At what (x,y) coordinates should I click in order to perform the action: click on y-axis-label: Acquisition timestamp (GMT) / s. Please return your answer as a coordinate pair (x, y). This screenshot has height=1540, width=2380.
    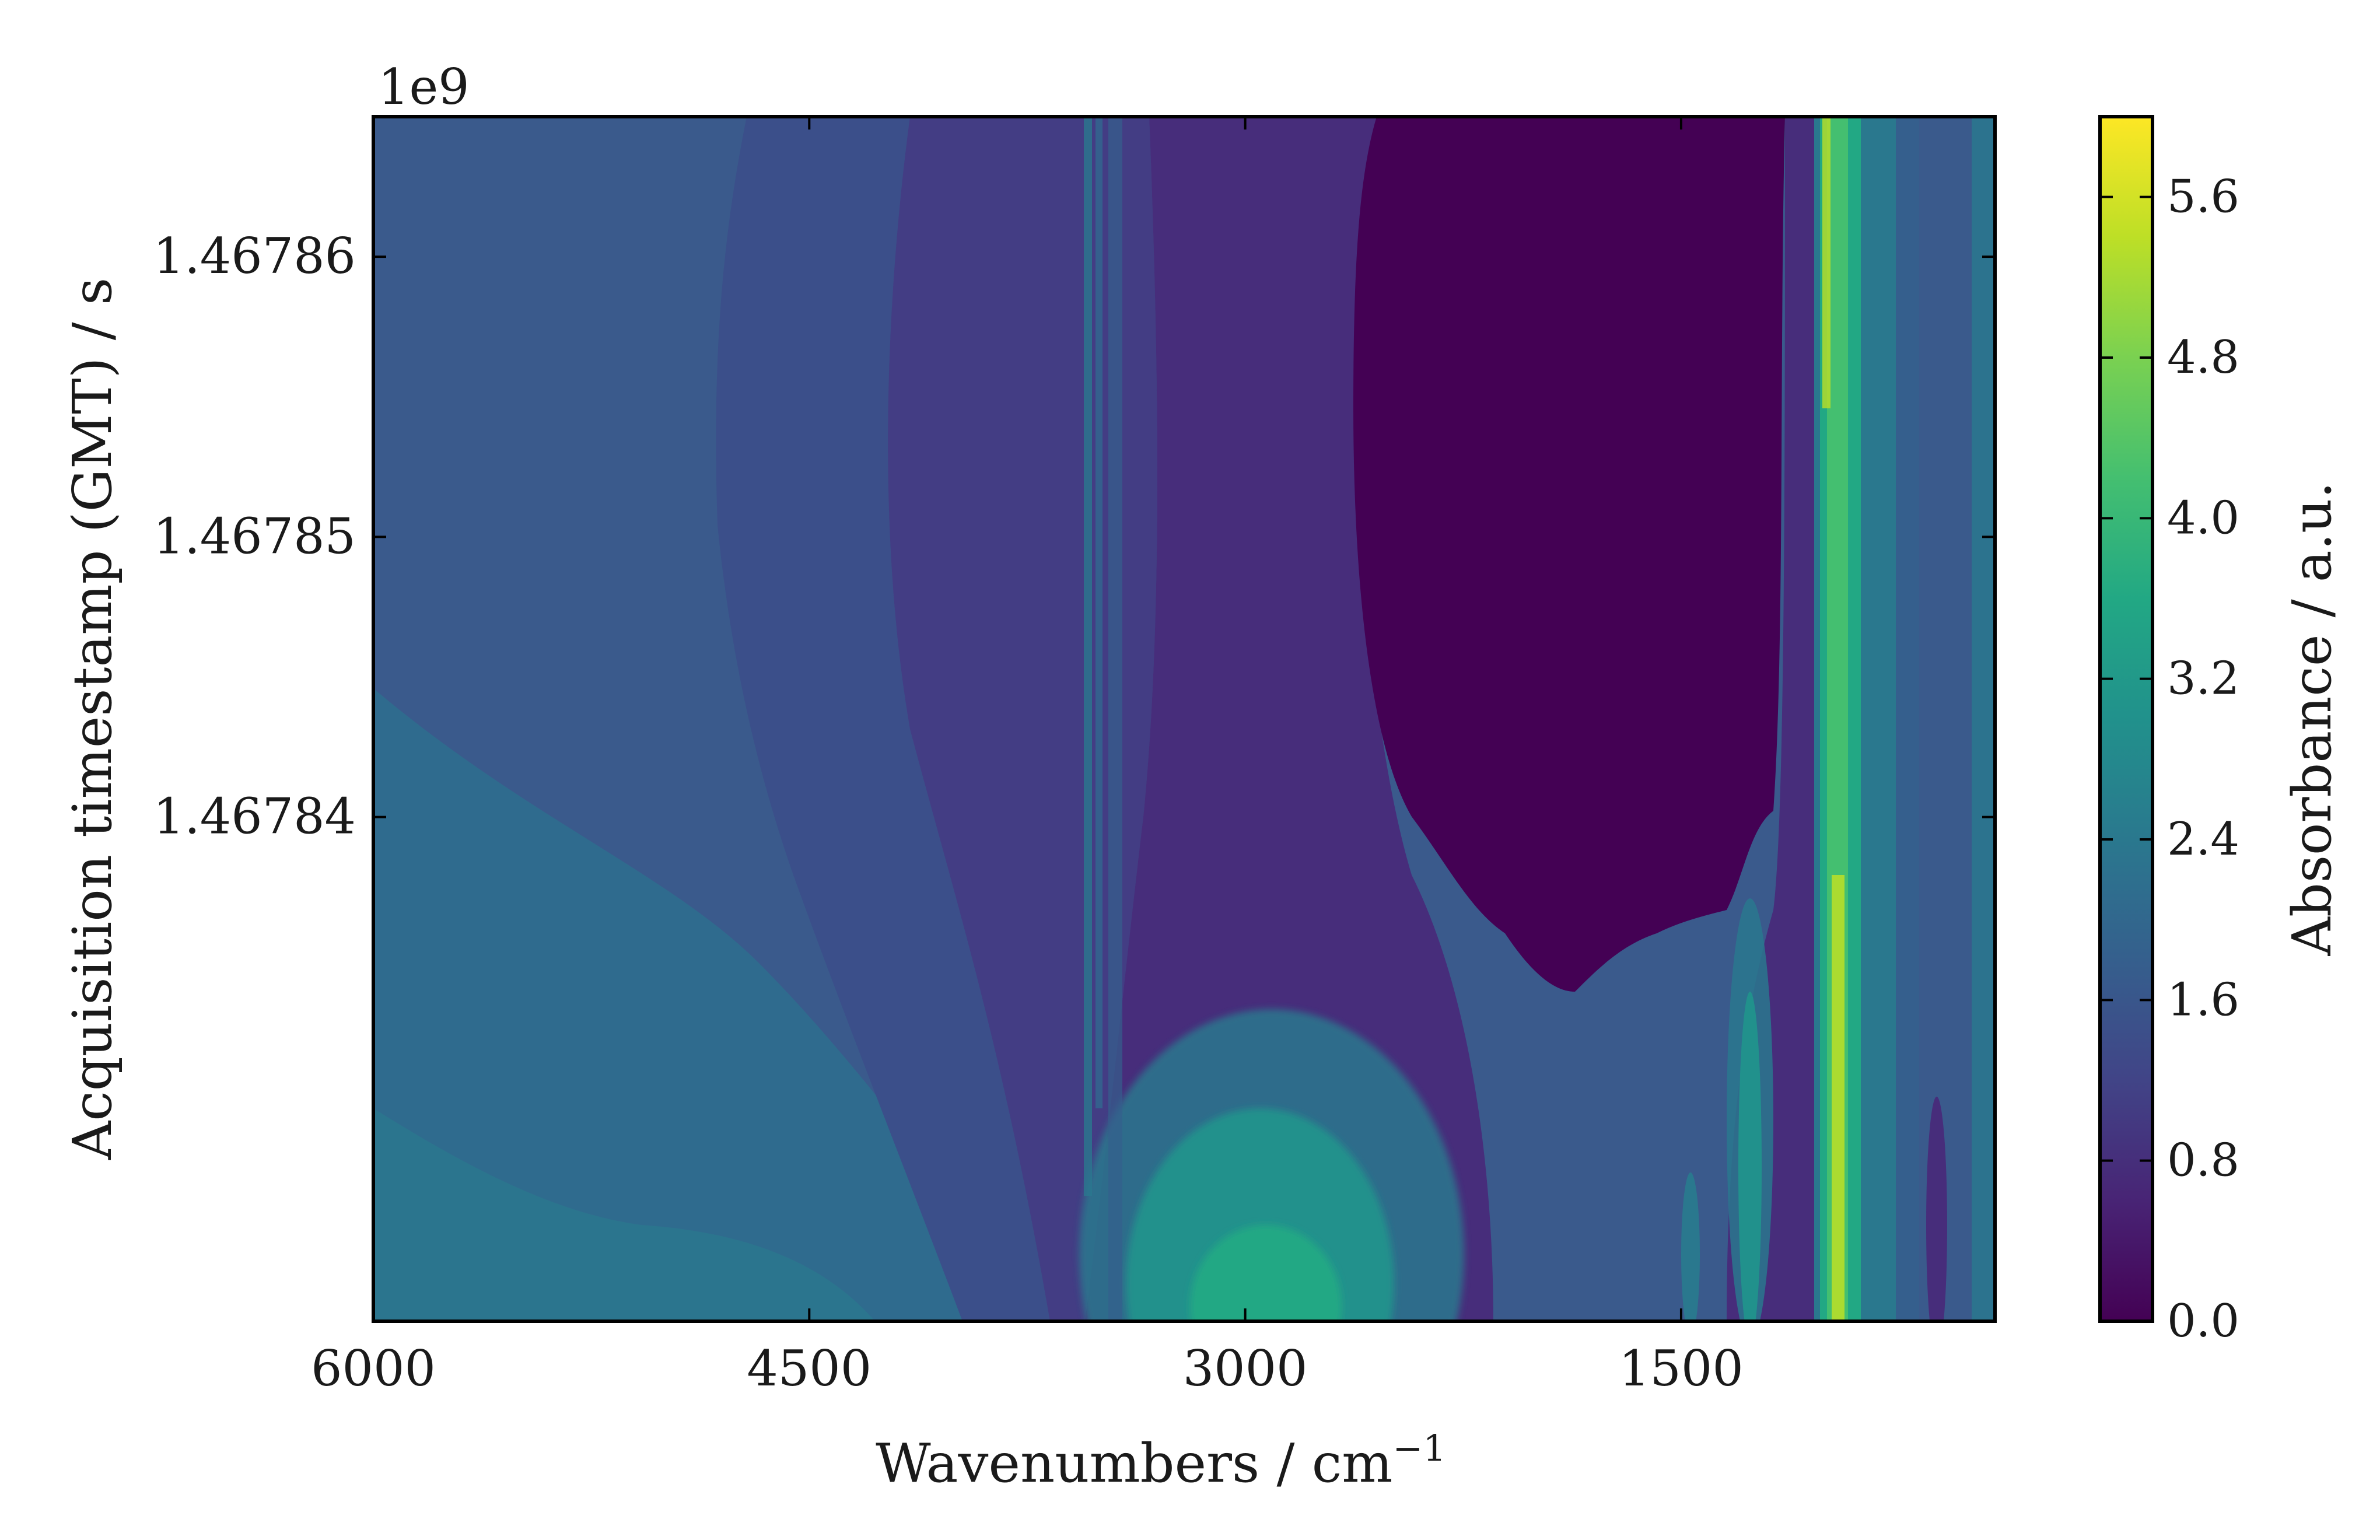
    Looking at the image, I should click on (92, 719).